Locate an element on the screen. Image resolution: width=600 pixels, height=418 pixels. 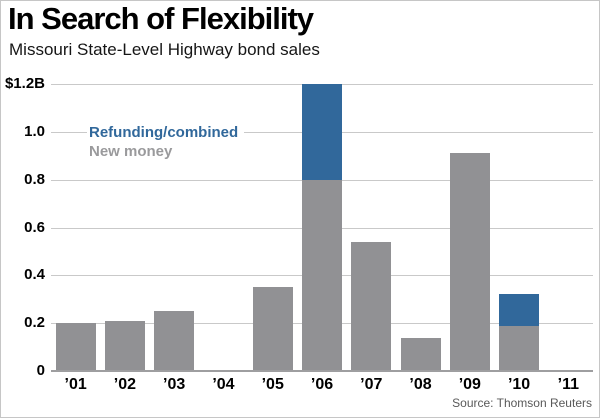
chart-subtitle: Missouri State-Level Highway bond sales is located at coordinates (164, 49).